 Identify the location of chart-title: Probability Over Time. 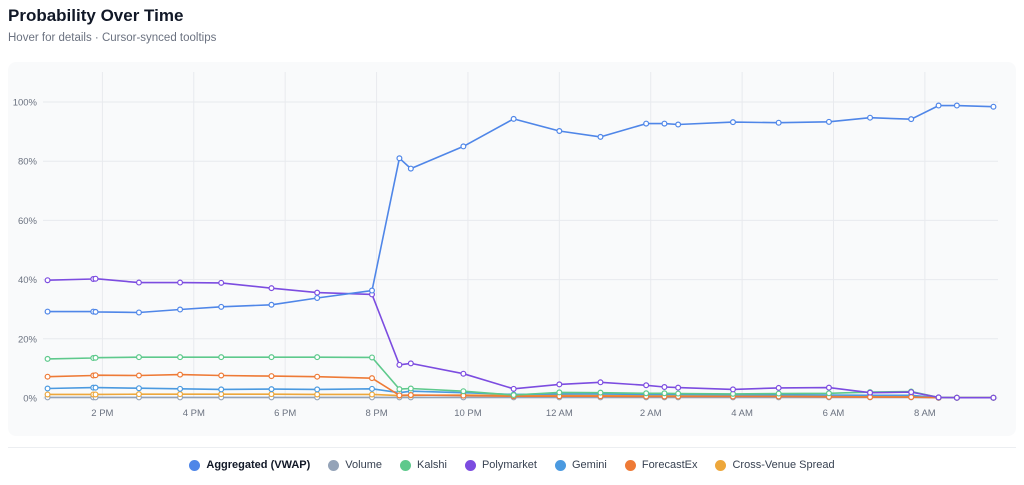
(96, 15).